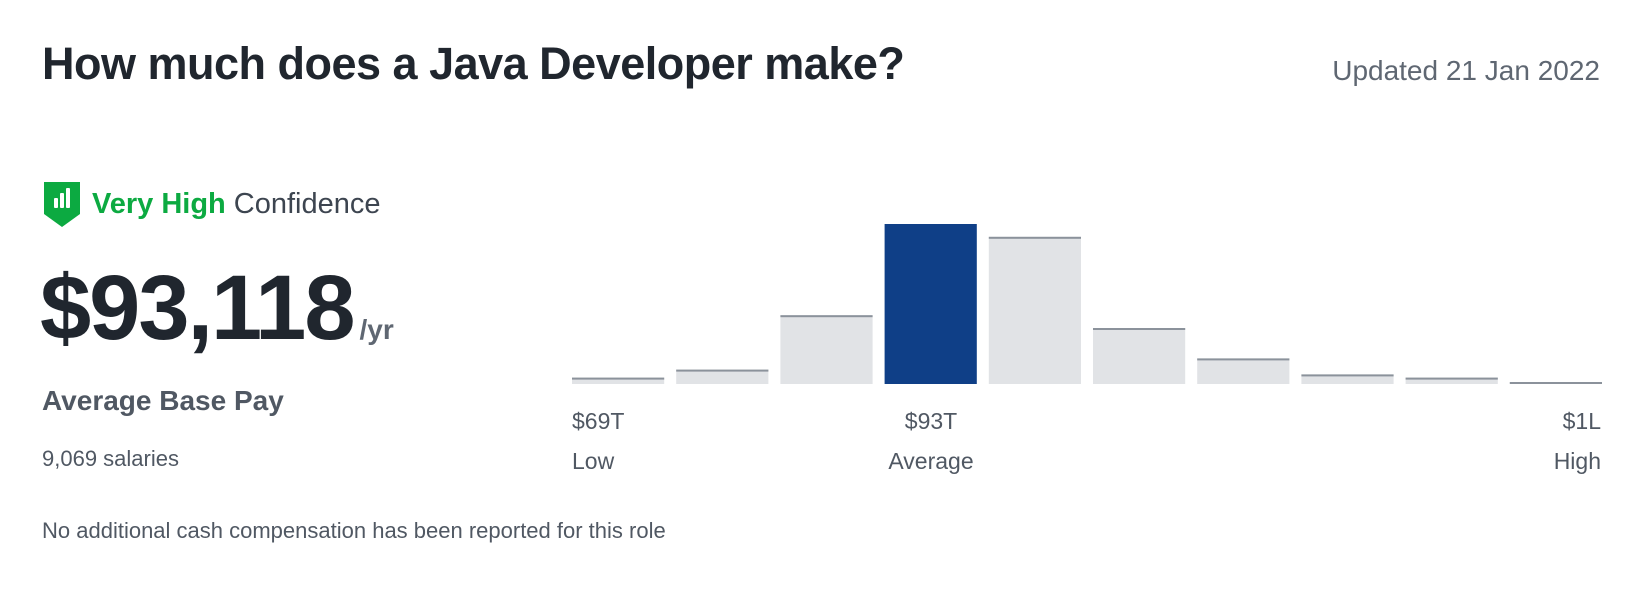 The image size is (1645, 597). Describe the element at coordinates (110, 458) in the screenshot. I see `salary-count: 9,069 salaries` at that location.